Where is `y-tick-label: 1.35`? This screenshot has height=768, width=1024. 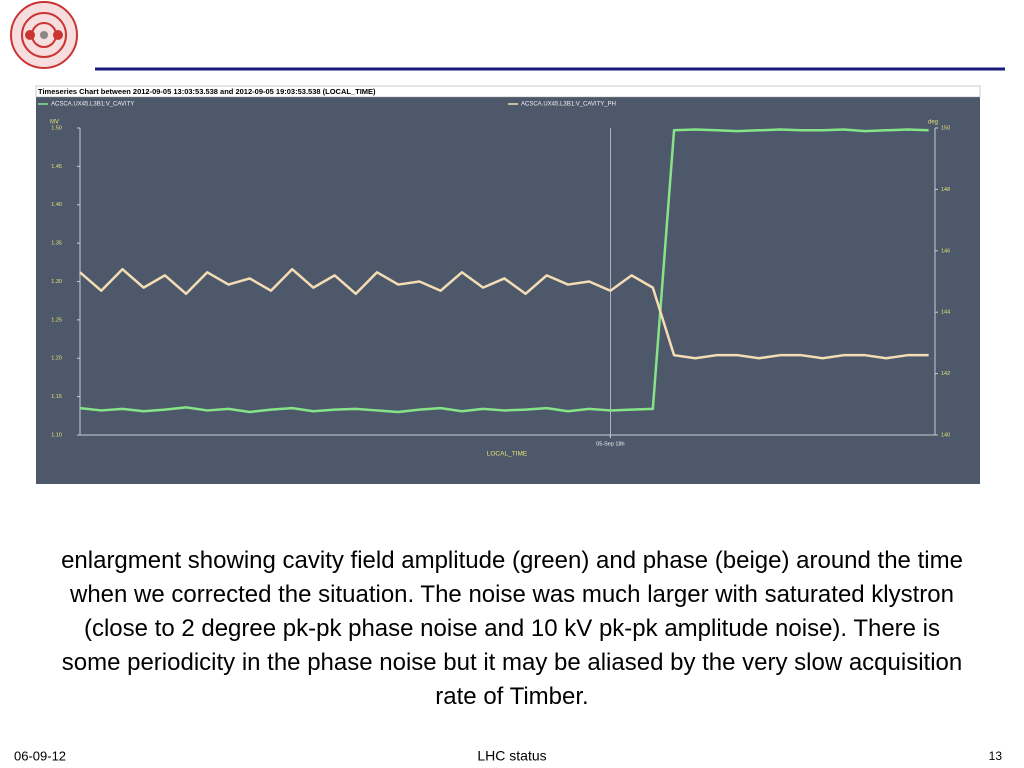
y-tick-label: 1.35 is located at coordinates (56, 244).